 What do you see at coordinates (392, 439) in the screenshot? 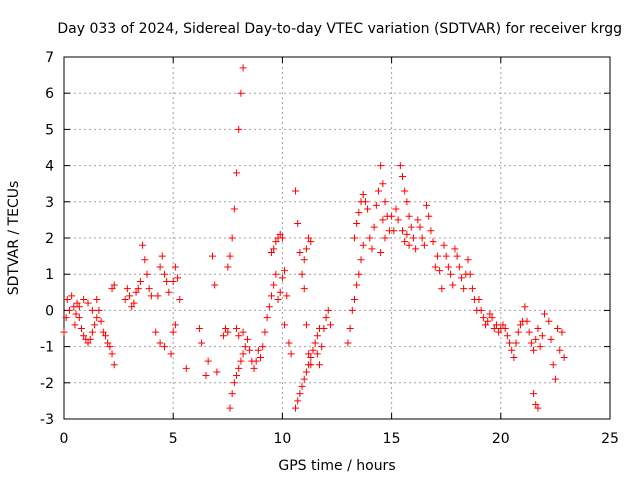
I see `x-tick-label: 15` at bounding box center [392, 439].